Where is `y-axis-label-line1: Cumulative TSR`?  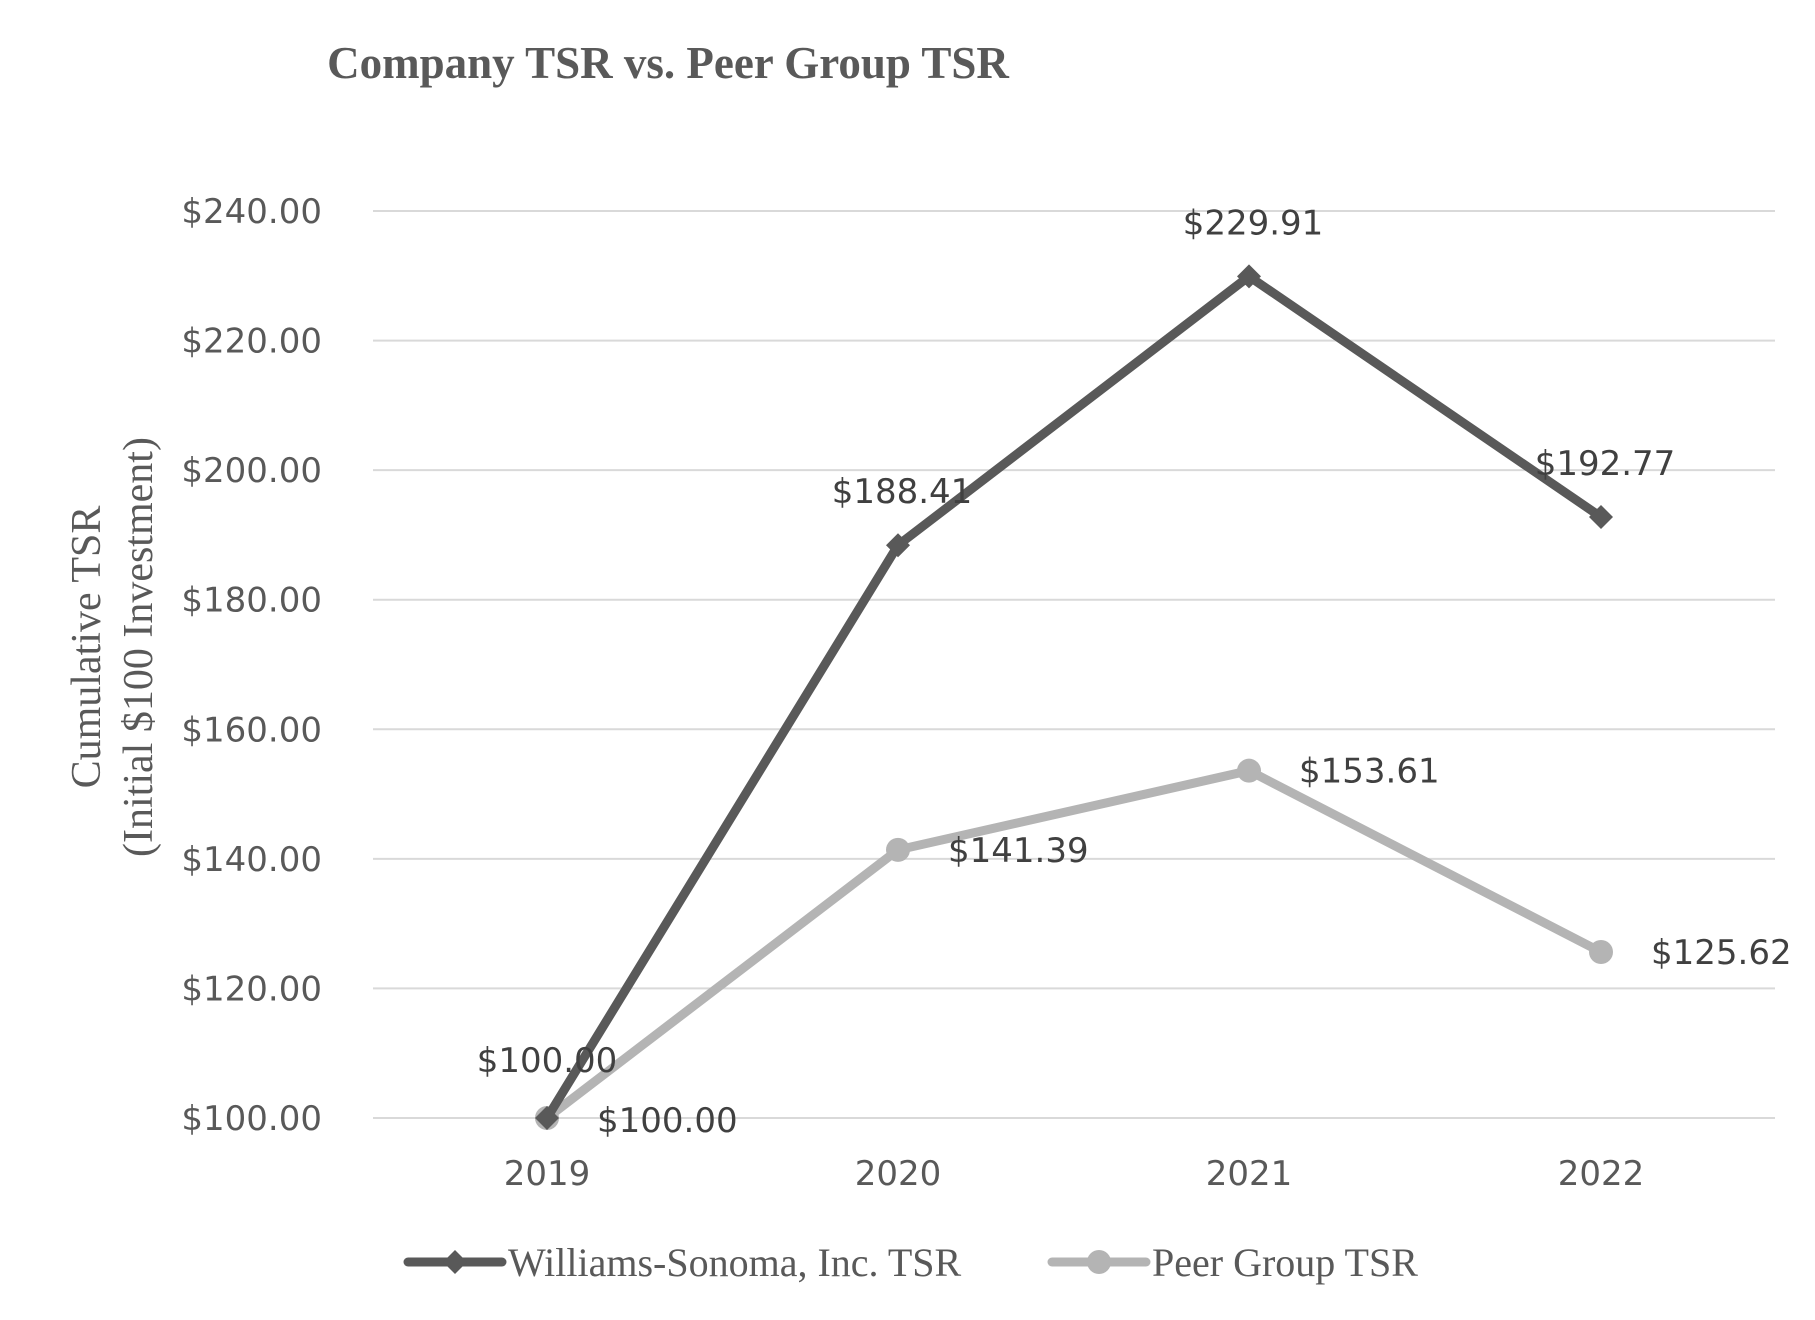 y-axis-label-line1: Cumulative TSR is located at coordinates (87, 647).